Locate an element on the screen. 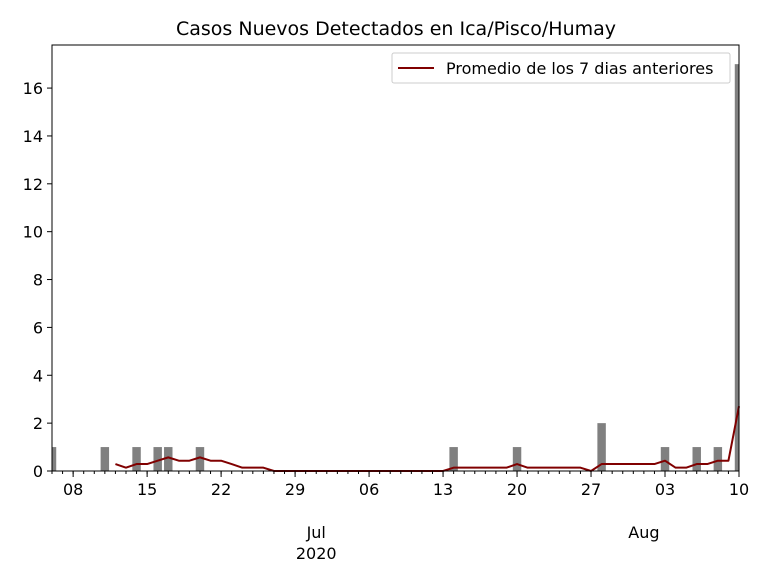  x-tick-label: 20 is located at coordinates (517, 489).